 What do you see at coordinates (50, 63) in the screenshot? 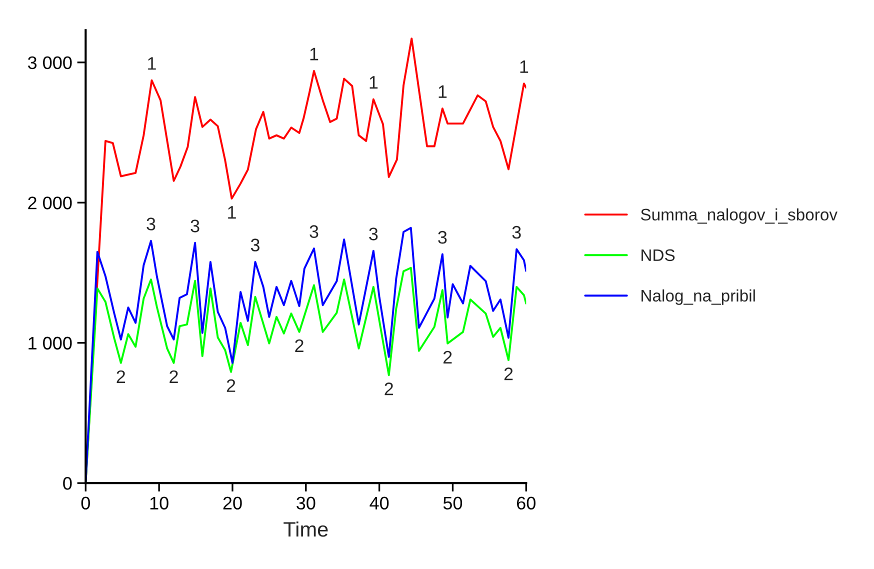
I see `y-tick-label: 3 000` at bounding box center [50, 63].